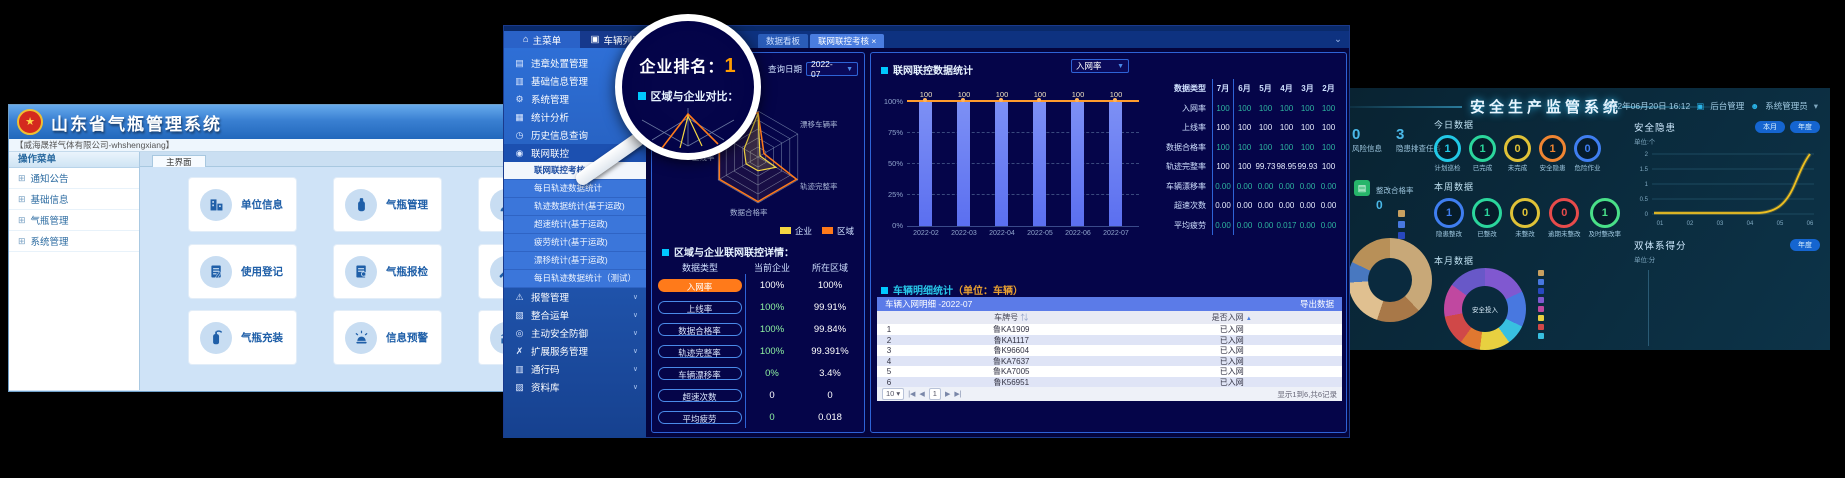  I want to click on next-page-icon: ▶, so click(947, 394).